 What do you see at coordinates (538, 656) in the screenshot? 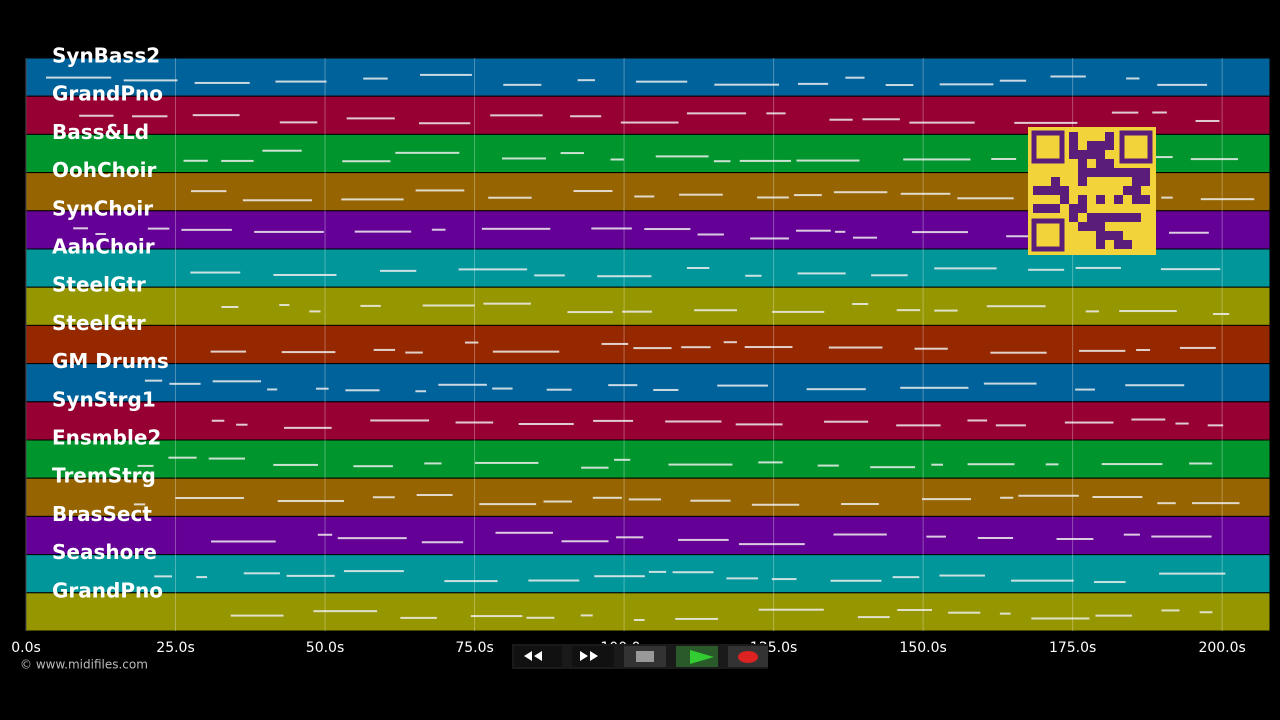
I see `rewind-button` at bounding box center [538, 656].